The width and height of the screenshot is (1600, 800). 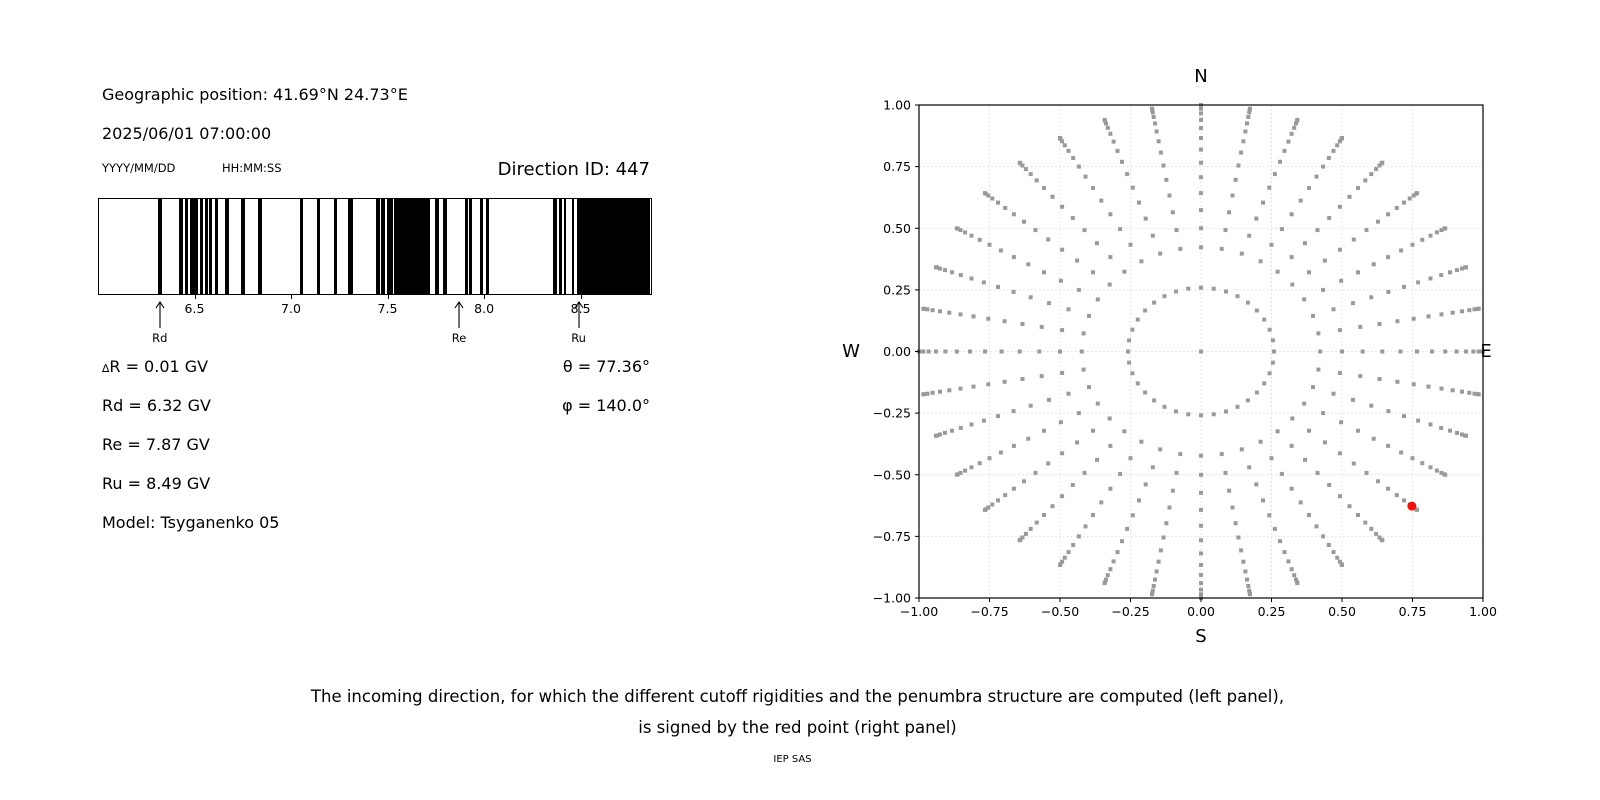 I want to click on y-tick-label: 0.50, so click(x=897, y=228).